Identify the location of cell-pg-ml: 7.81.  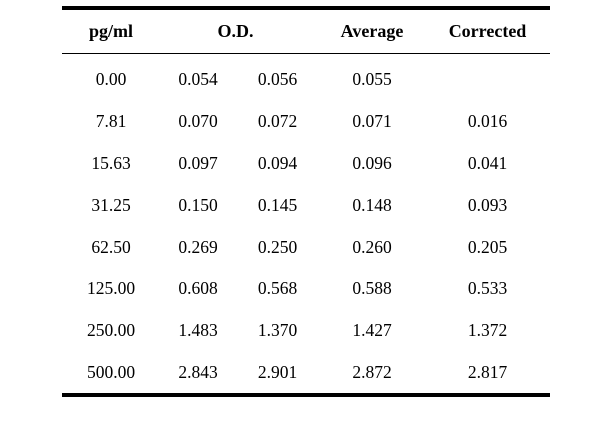
(111, 121).